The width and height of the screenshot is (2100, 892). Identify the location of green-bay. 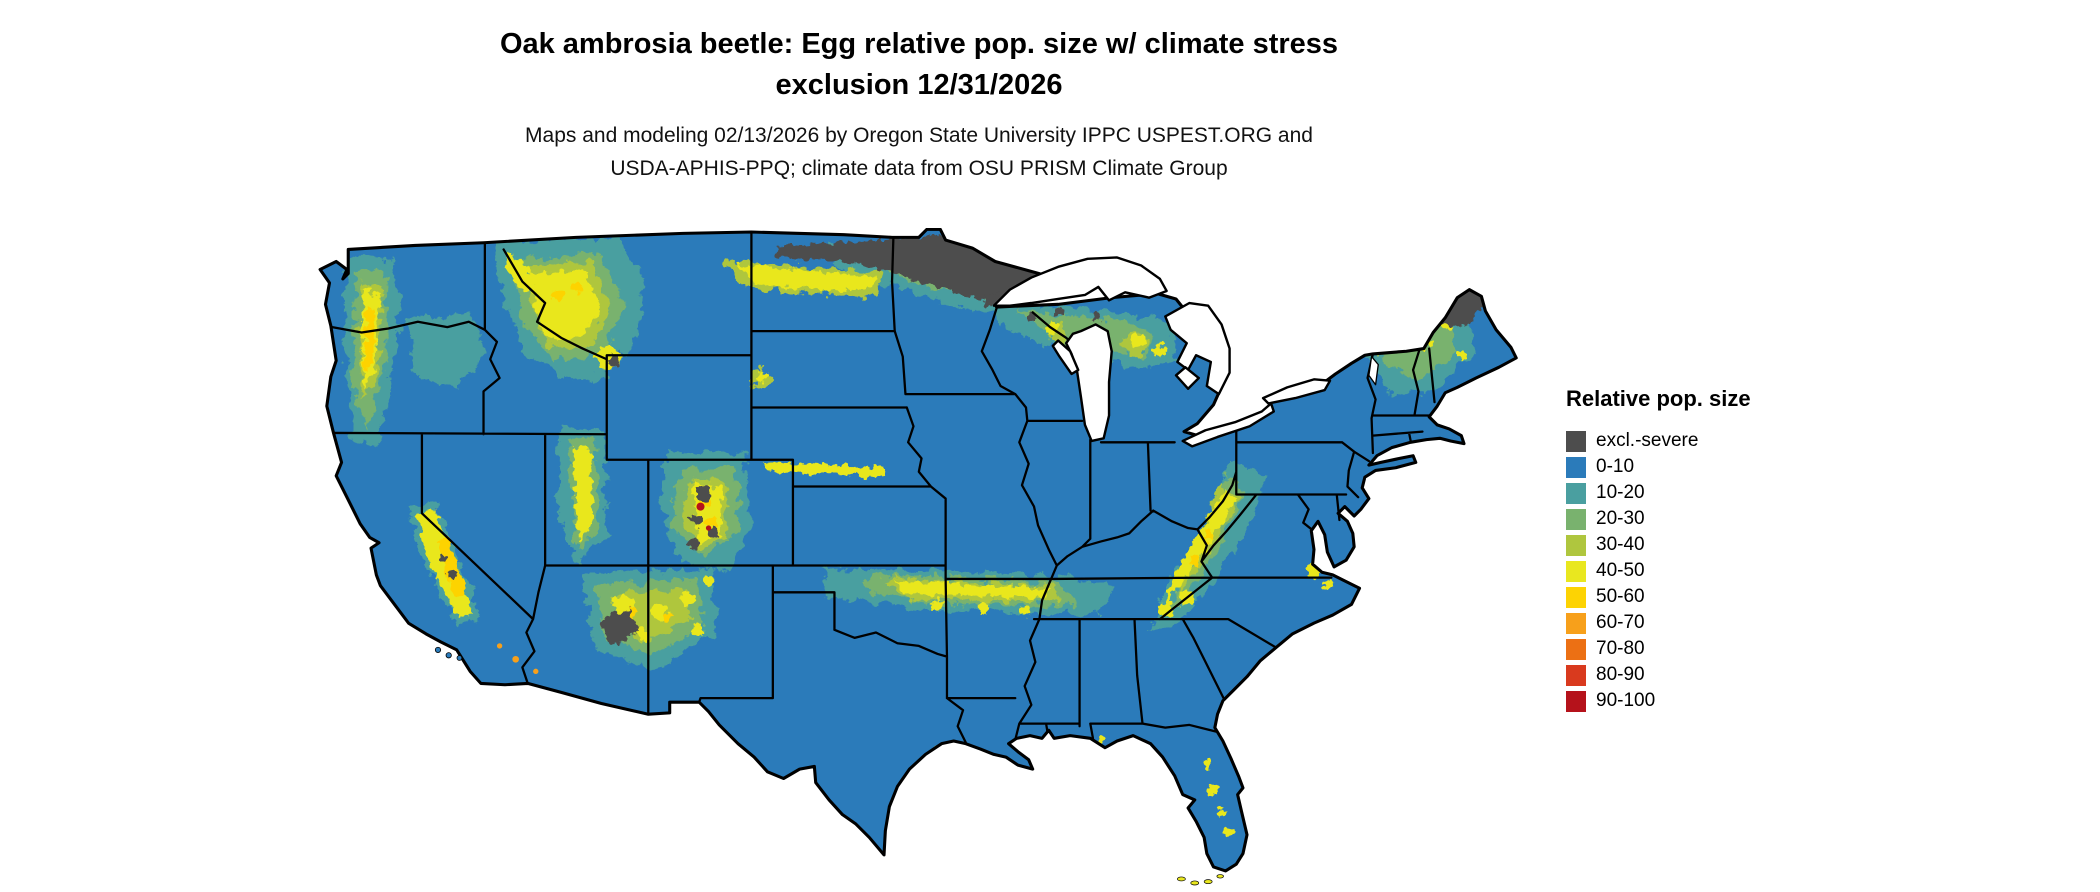
(1065, 357).